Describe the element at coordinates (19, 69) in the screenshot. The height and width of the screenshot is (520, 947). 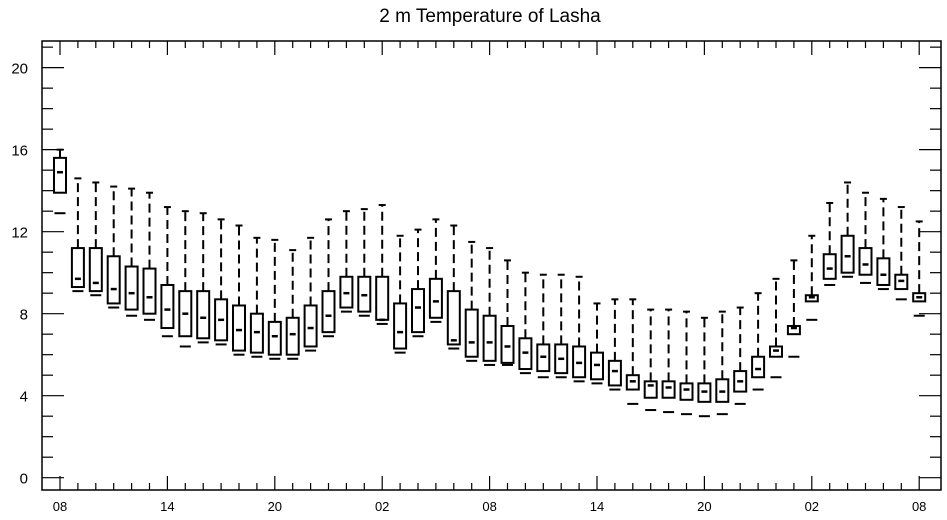
I see `y-tick-label: 20` at that location.